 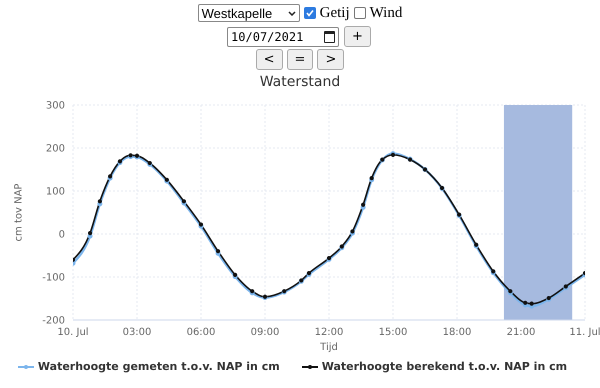 What do you see at coordinates (19, 213) in the screenshot?
I see `y-axis-title: cm tov NAP` at bounding box center [19, 213].